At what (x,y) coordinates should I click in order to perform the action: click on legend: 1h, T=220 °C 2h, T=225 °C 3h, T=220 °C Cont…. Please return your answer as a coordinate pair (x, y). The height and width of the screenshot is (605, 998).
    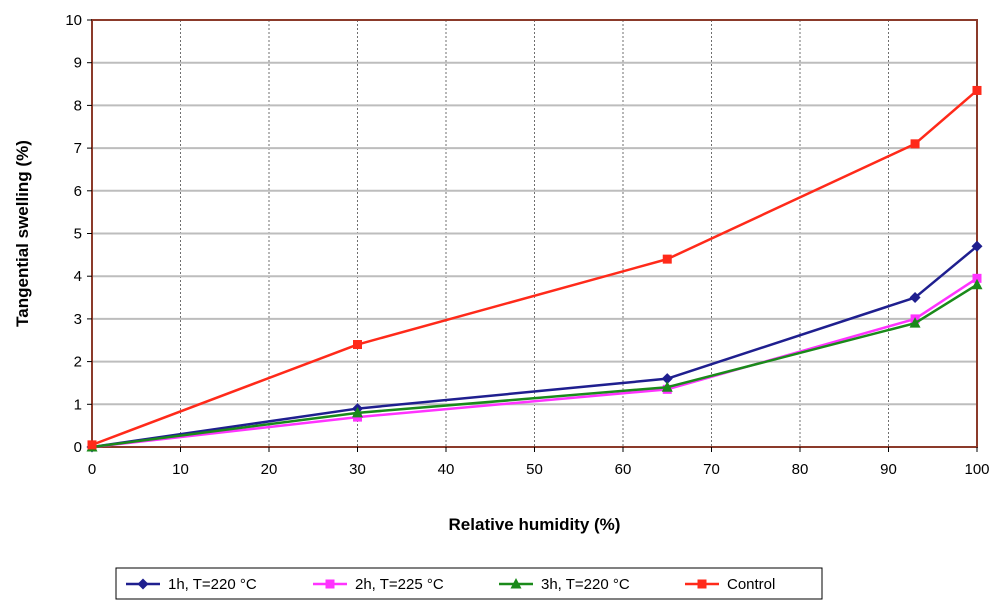
    Looking at the image, I should click on (469, 583).